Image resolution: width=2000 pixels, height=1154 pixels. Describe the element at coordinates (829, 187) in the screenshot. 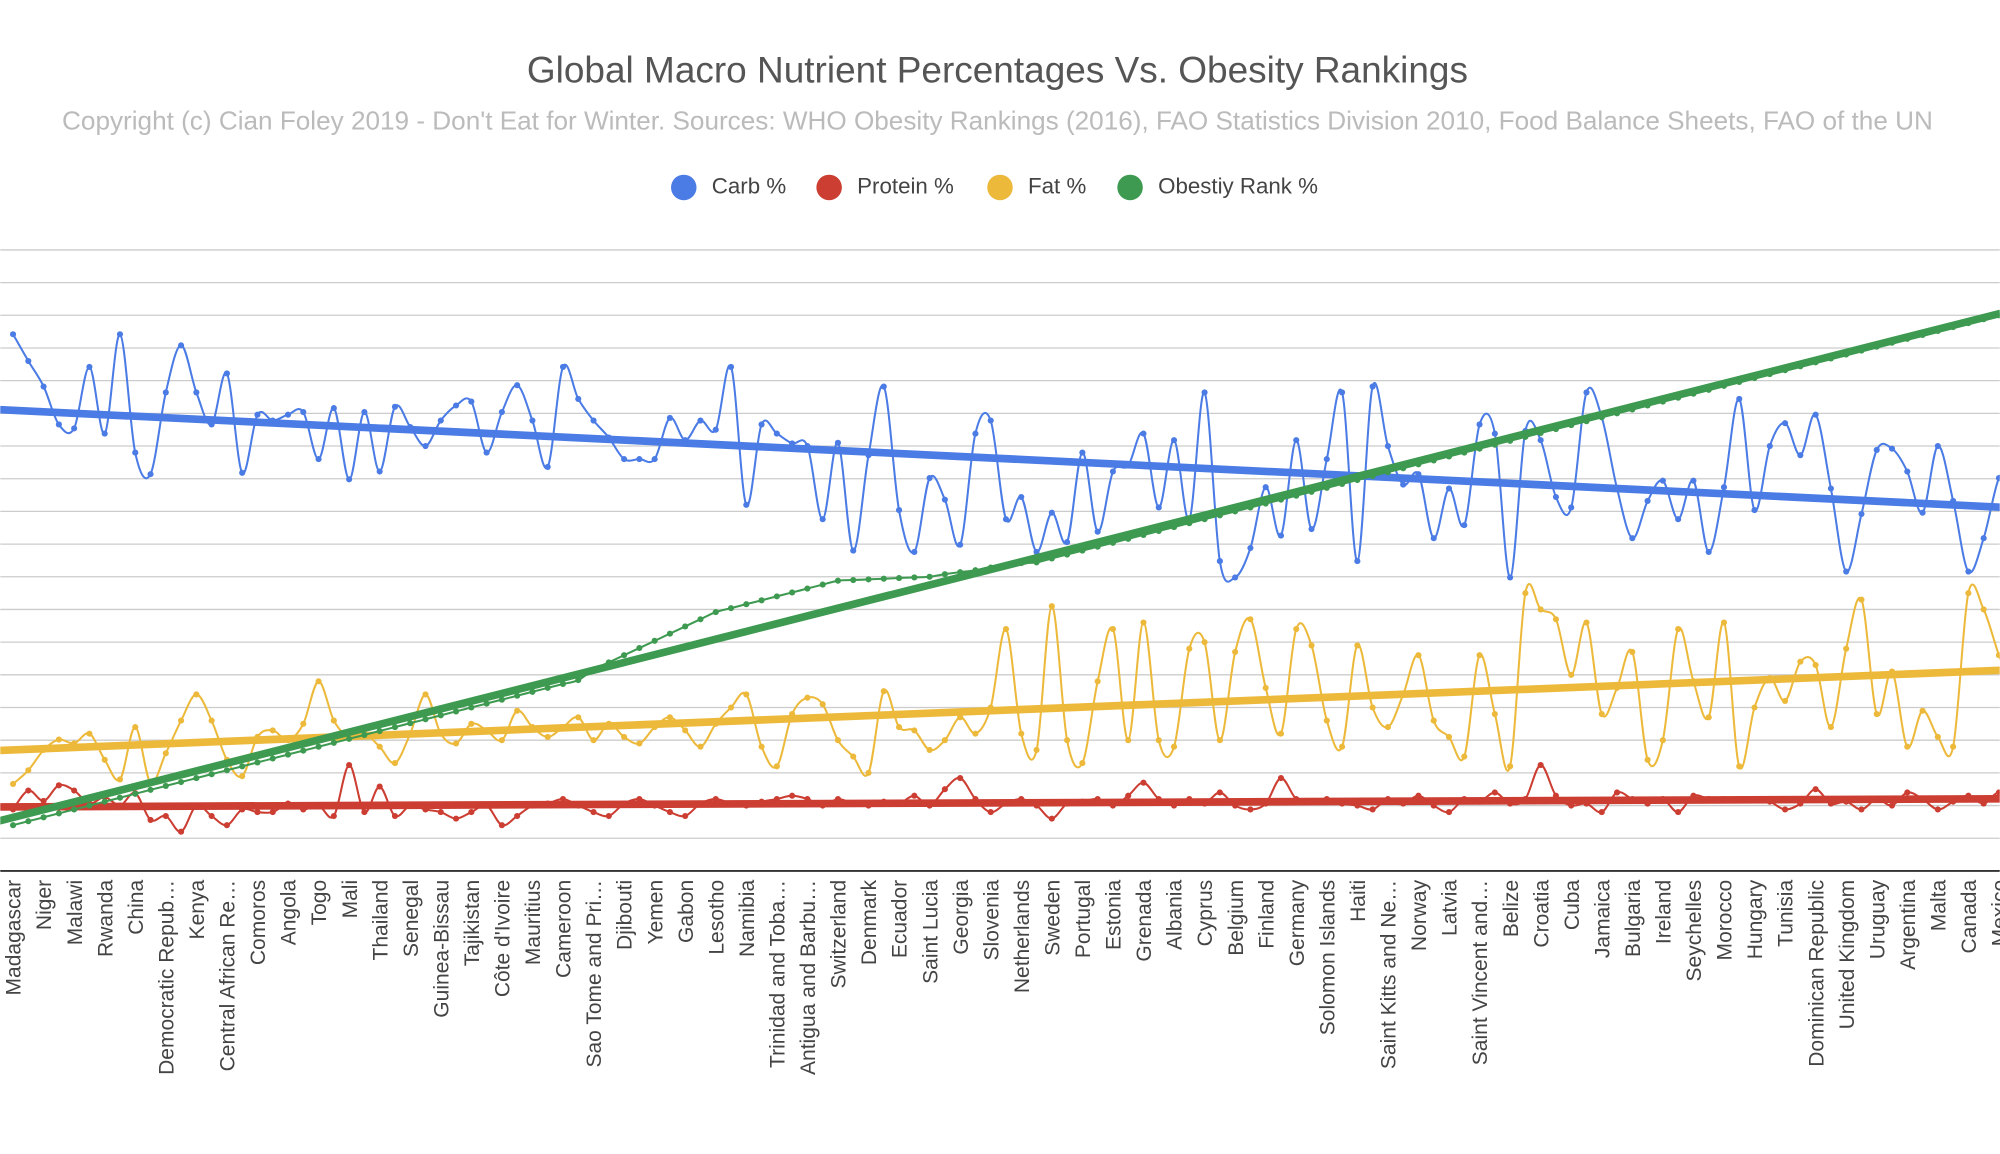

I see `legend-swatch` at that location.